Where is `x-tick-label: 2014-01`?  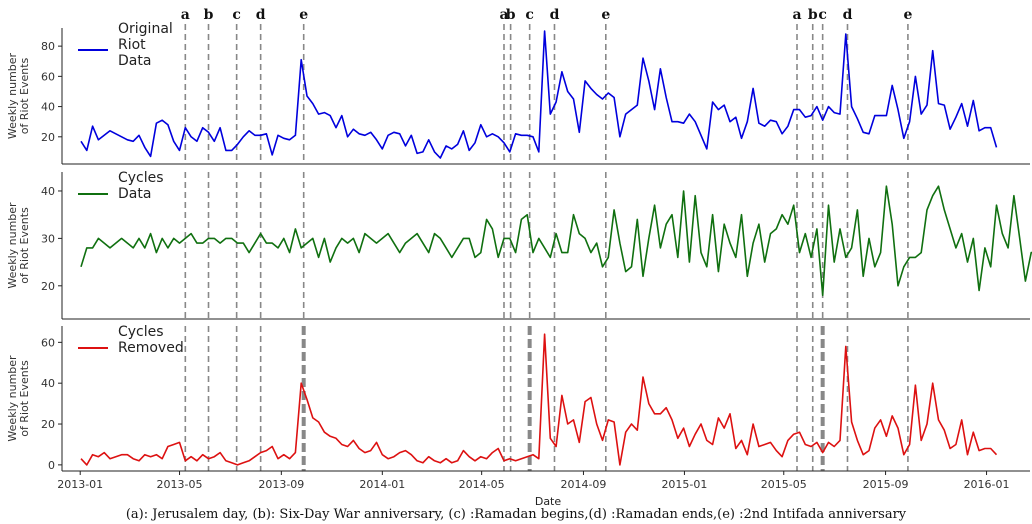 x-tick-label: 2014-01 is located at coordinates (382, 484).